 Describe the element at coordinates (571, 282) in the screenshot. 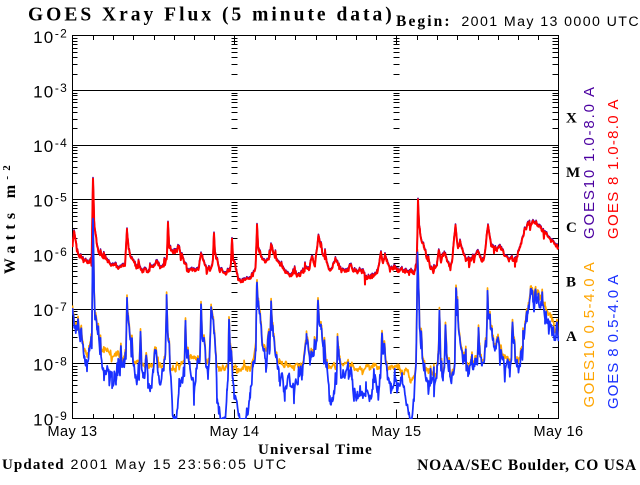

I see `svg-text: B` at that location.